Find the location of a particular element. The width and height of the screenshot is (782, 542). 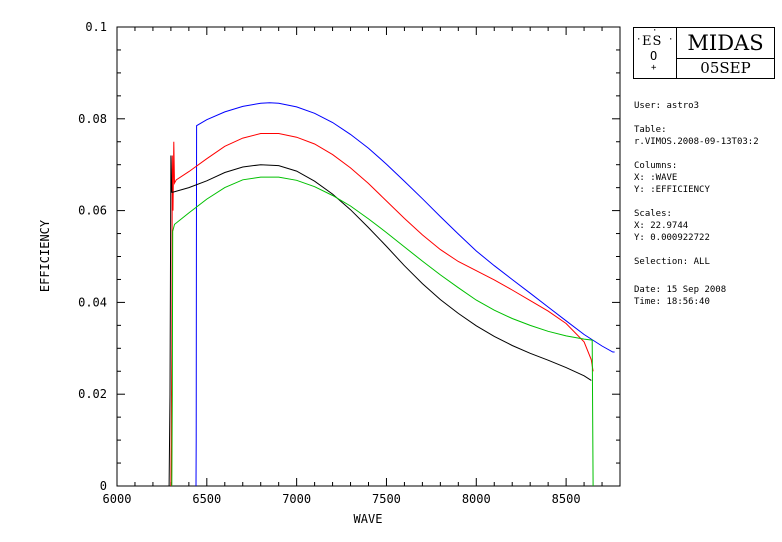

info-columns-y: Y: :EFFICIENCY is located at coordinates (672, 190).